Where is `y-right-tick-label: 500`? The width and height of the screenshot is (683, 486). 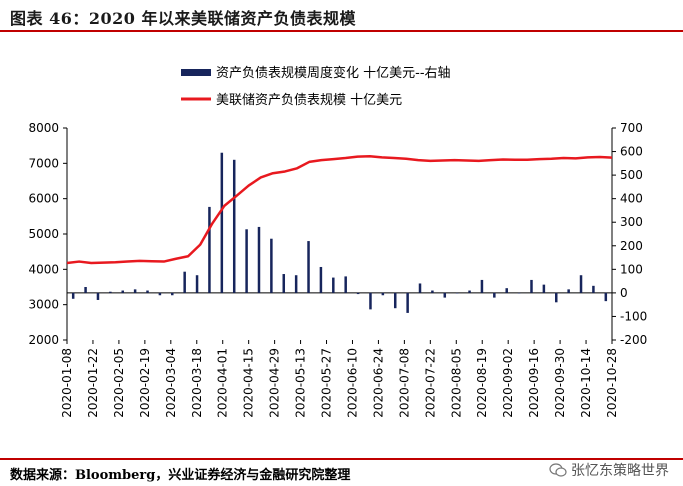 y-right-tick-label: 500 is located at coordinates (631, 175).